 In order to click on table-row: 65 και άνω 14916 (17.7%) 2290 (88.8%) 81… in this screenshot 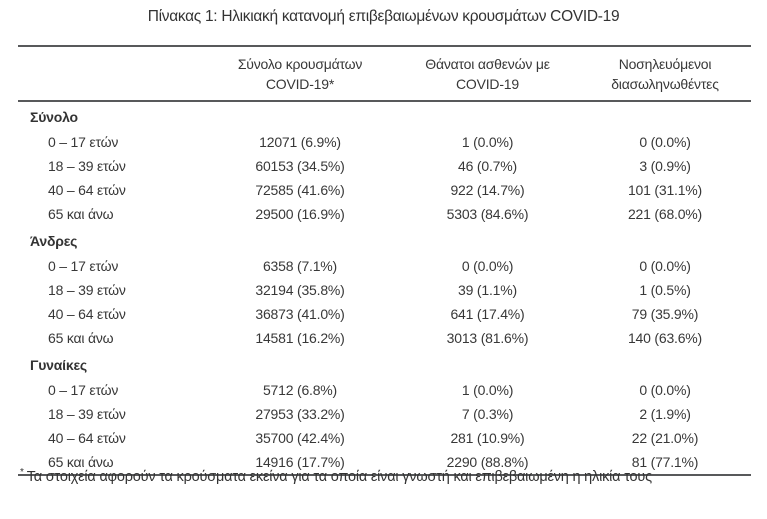, I will do `click(384, 462)`.